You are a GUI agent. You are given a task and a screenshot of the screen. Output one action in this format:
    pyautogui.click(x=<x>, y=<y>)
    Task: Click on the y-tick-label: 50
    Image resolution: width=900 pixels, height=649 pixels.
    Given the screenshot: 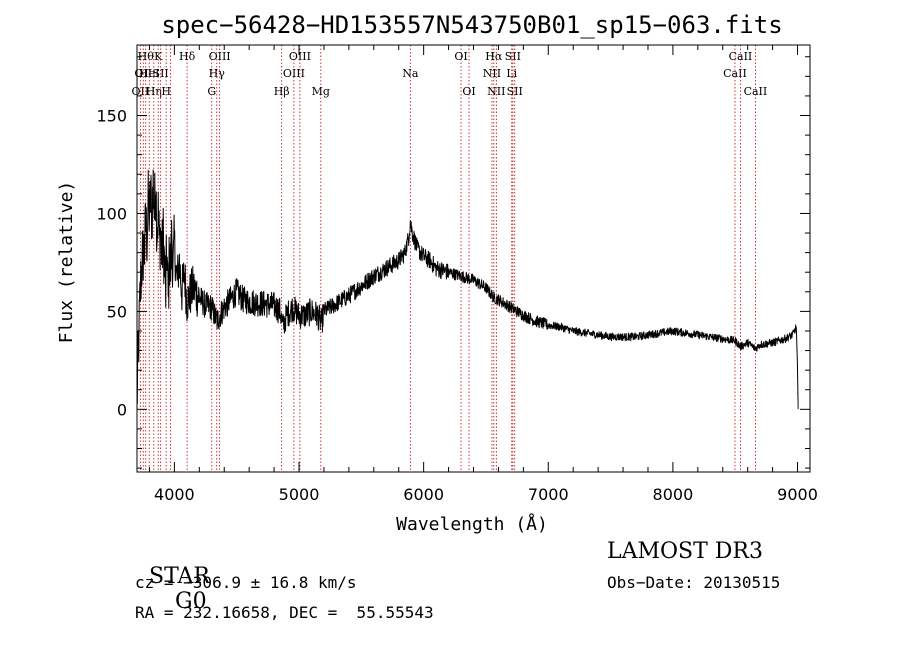 What is the action you would take?
    pyautogui.click(x=117, y=311)
    